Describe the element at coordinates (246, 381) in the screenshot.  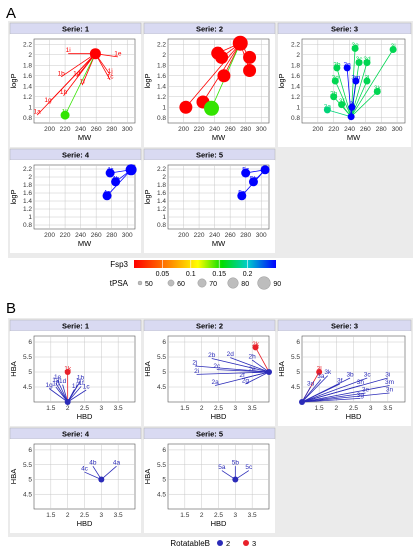
I see `point-label: 2g` at that location.